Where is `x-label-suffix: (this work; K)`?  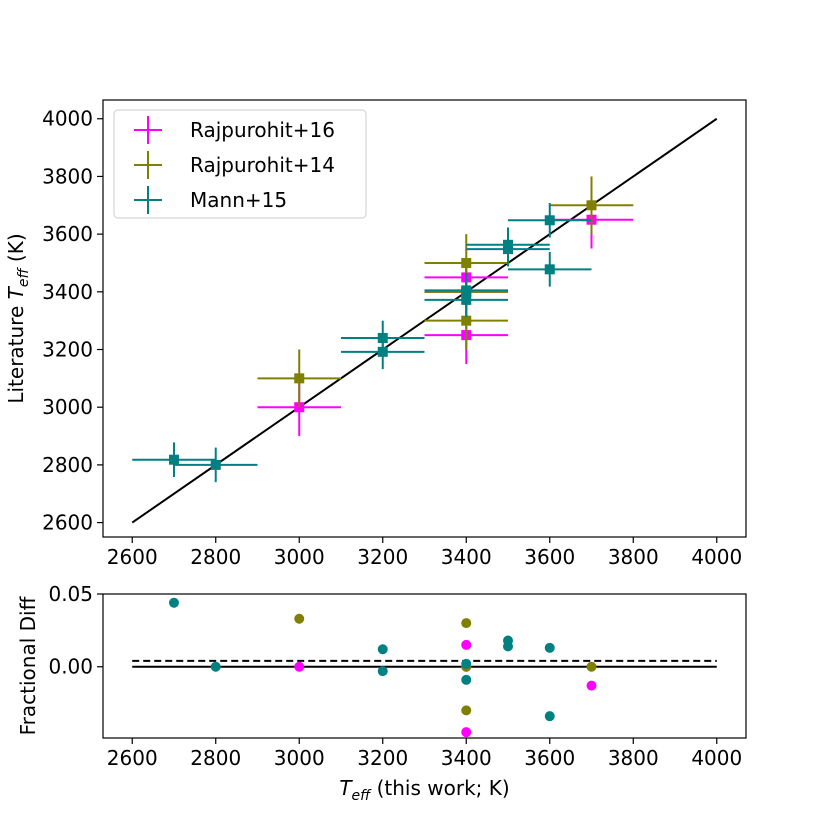
x-label-suffix: (this work; K) is located at coordinates (439, 788).